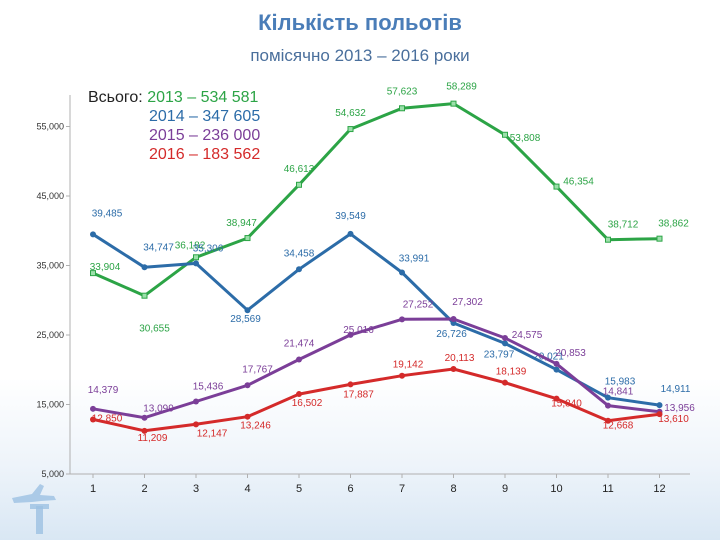  What do you see at coordinates (511, 372) in the screenshot?
I see `data-label: 18,139` at bounding box center [511, 372].